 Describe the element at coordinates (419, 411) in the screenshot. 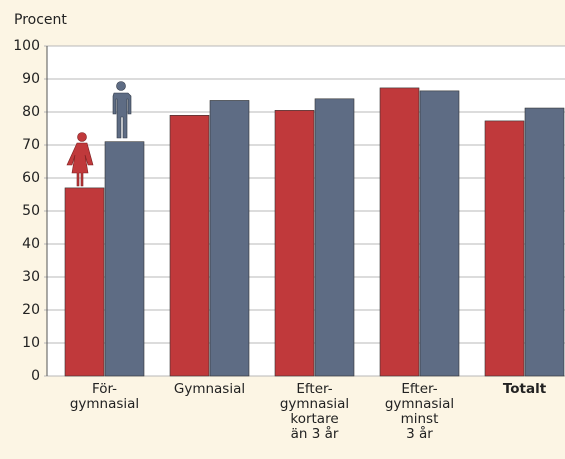

I see `x-tick-label: Efter- gymnasial minst 3 år` at that location.